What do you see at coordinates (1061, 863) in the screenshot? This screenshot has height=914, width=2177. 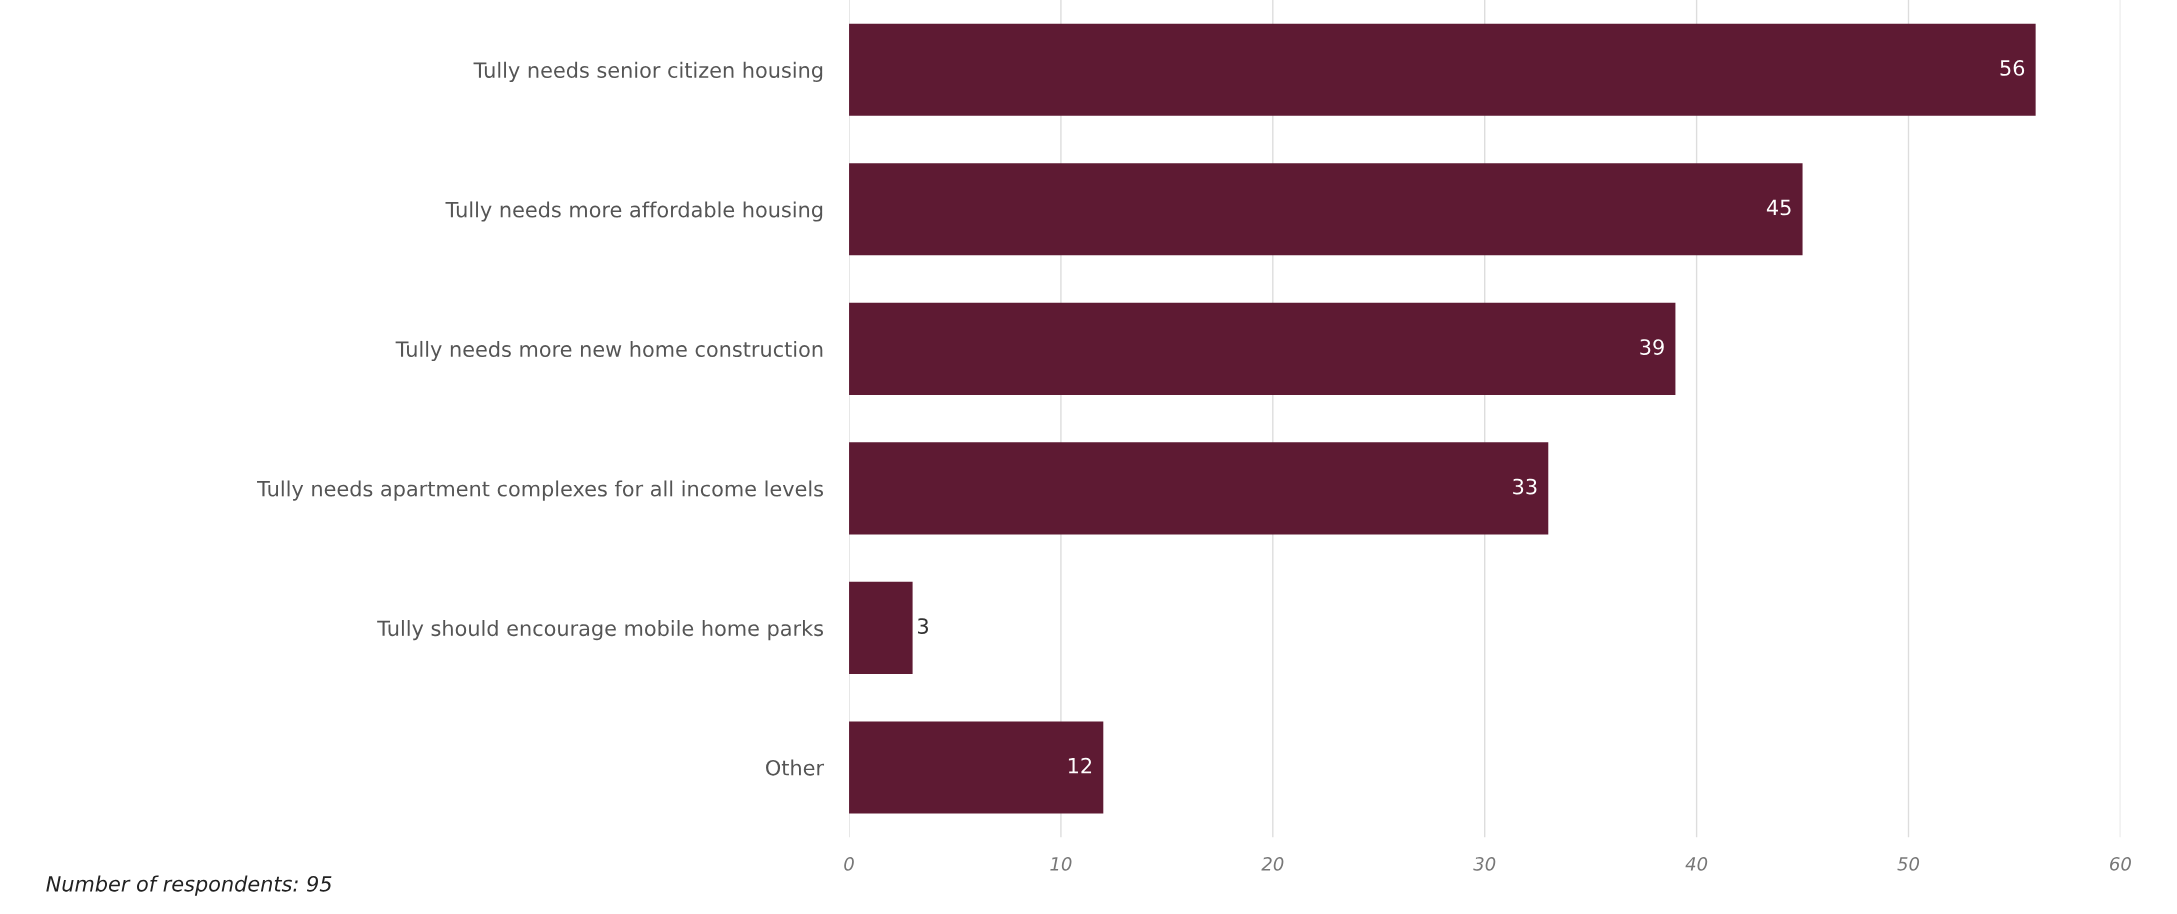 I see `x-tick-label: 10` at bounding box center [1061, 863].